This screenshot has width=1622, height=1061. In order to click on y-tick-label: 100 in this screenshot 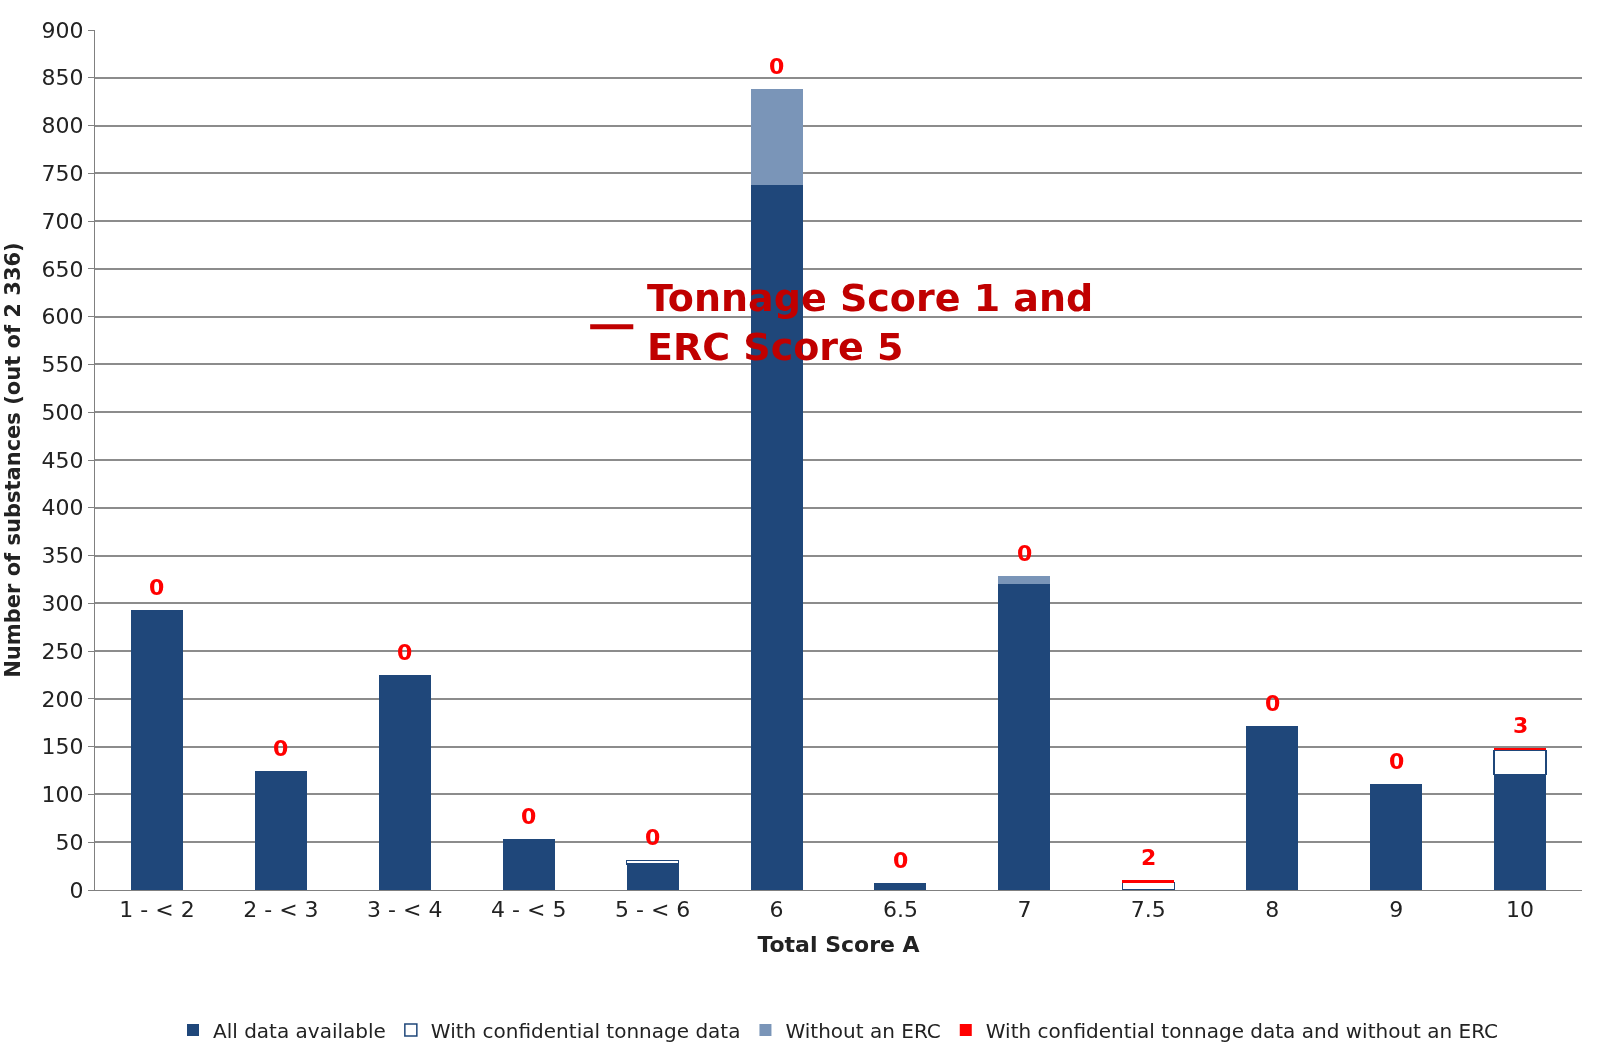, I will do `click(62, 795)`.